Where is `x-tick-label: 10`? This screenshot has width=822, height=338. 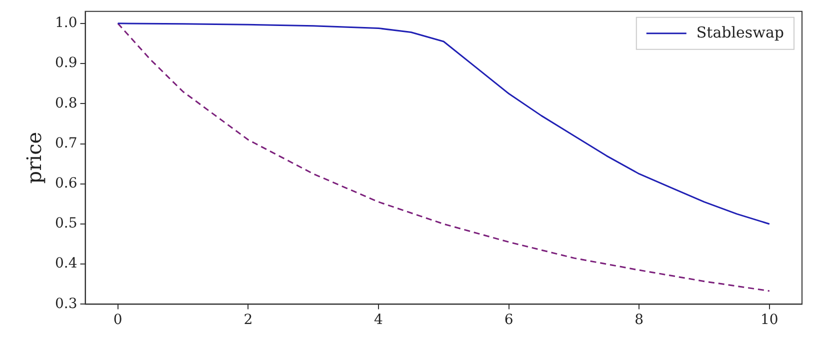
x-tick-label: 10 is located at coordinates (769, 320).